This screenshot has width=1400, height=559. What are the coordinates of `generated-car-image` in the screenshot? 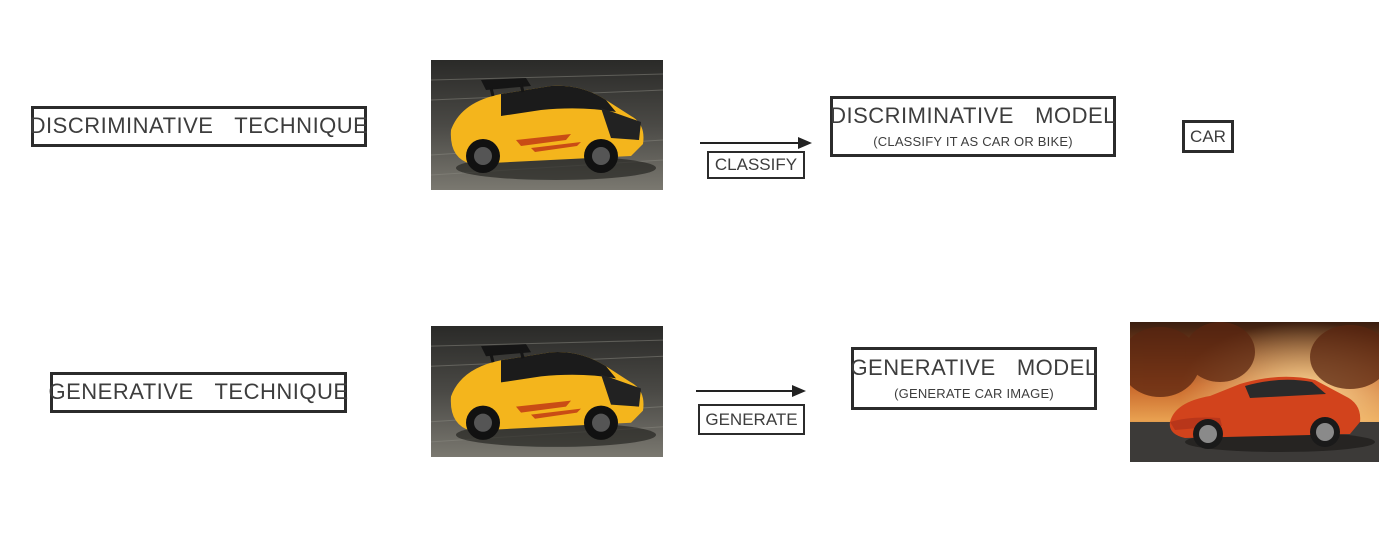 It's located at (1254, 392).